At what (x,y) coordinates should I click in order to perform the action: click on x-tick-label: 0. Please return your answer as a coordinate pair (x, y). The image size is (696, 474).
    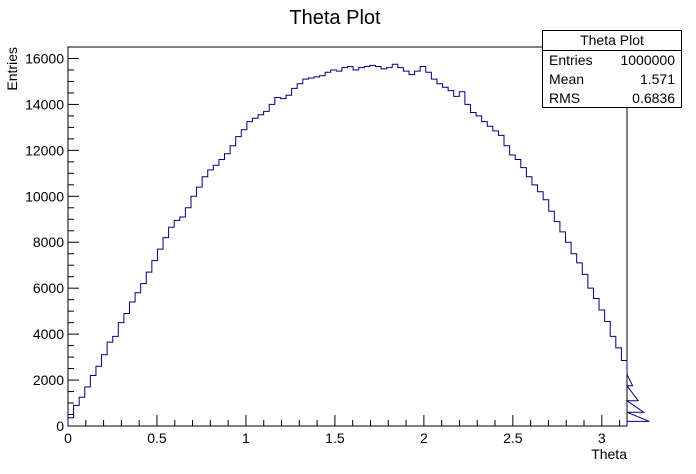
    Looking at the image, I should click on (68, 438).